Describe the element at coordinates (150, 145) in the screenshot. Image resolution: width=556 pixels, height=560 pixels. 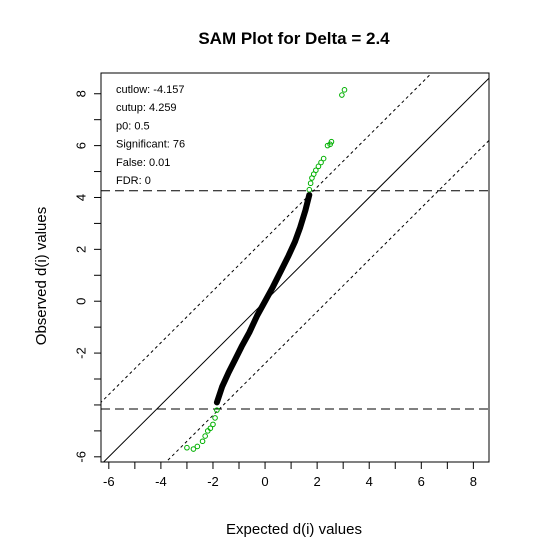
I see `stat-line: Significant: 76` at that location.